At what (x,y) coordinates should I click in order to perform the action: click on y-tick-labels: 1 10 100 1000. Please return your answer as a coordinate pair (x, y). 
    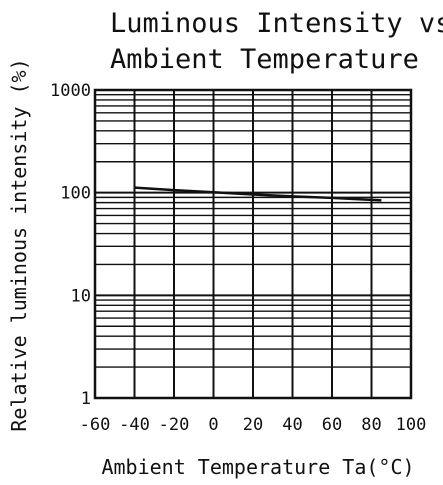
    Looking at the image, I should click on (70, 245).